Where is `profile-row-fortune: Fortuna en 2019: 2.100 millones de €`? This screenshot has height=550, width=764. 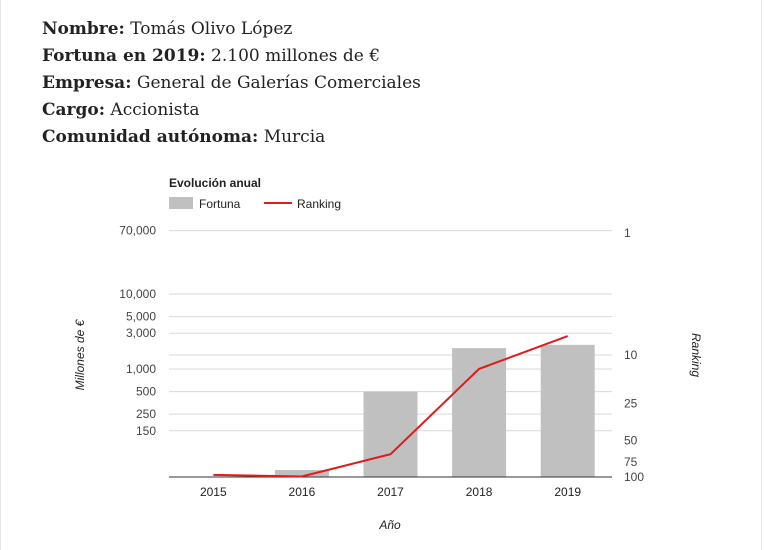 profile-row-fortune: Fortuna en 2019: 2.100 millones de € is located at coordinates (231, 56).